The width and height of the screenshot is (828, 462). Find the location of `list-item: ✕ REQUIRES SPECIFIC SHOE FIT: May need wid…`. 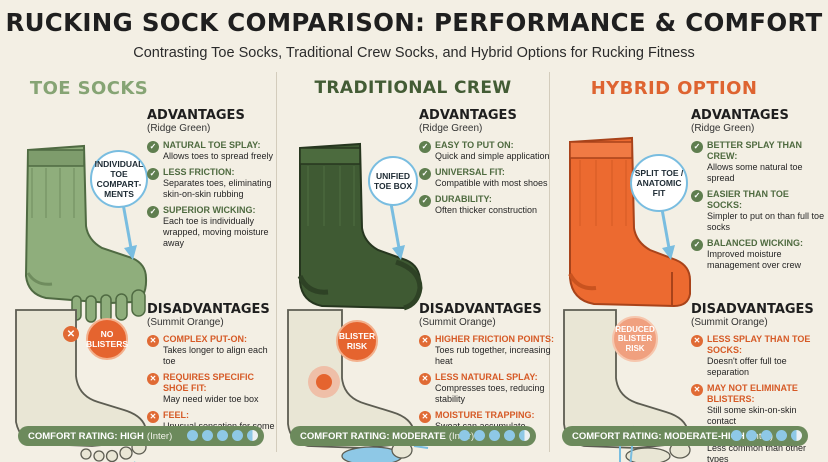

list-item: ✕ REQUIRES SPECIFIC SHOE FIT: May need wid… is located at coordinates (214, 388).